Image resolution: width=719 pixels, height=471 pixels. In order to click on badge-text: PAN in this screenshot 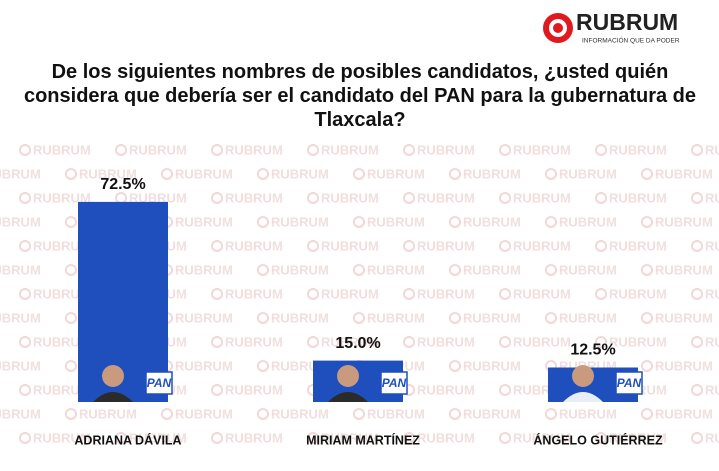, I will do `click(394, 383)`.